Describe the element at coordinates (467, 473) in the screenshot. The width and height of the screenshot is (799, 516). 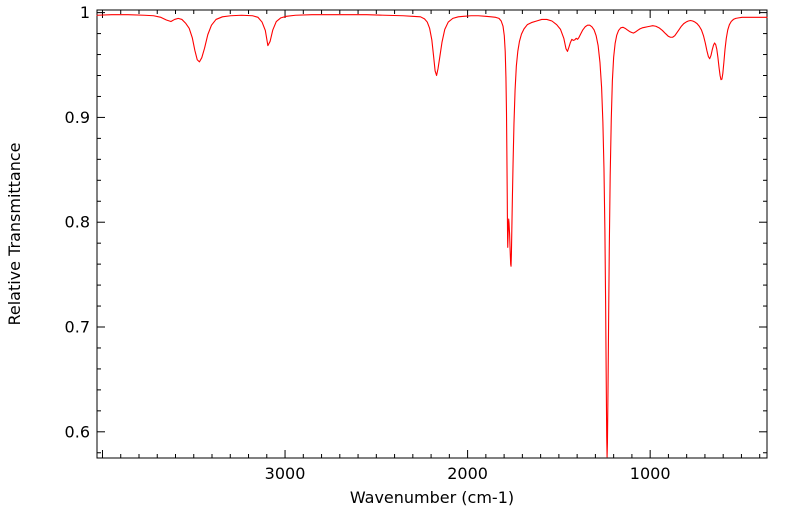
I see `x-axis-tick-label: 2000` at that location.